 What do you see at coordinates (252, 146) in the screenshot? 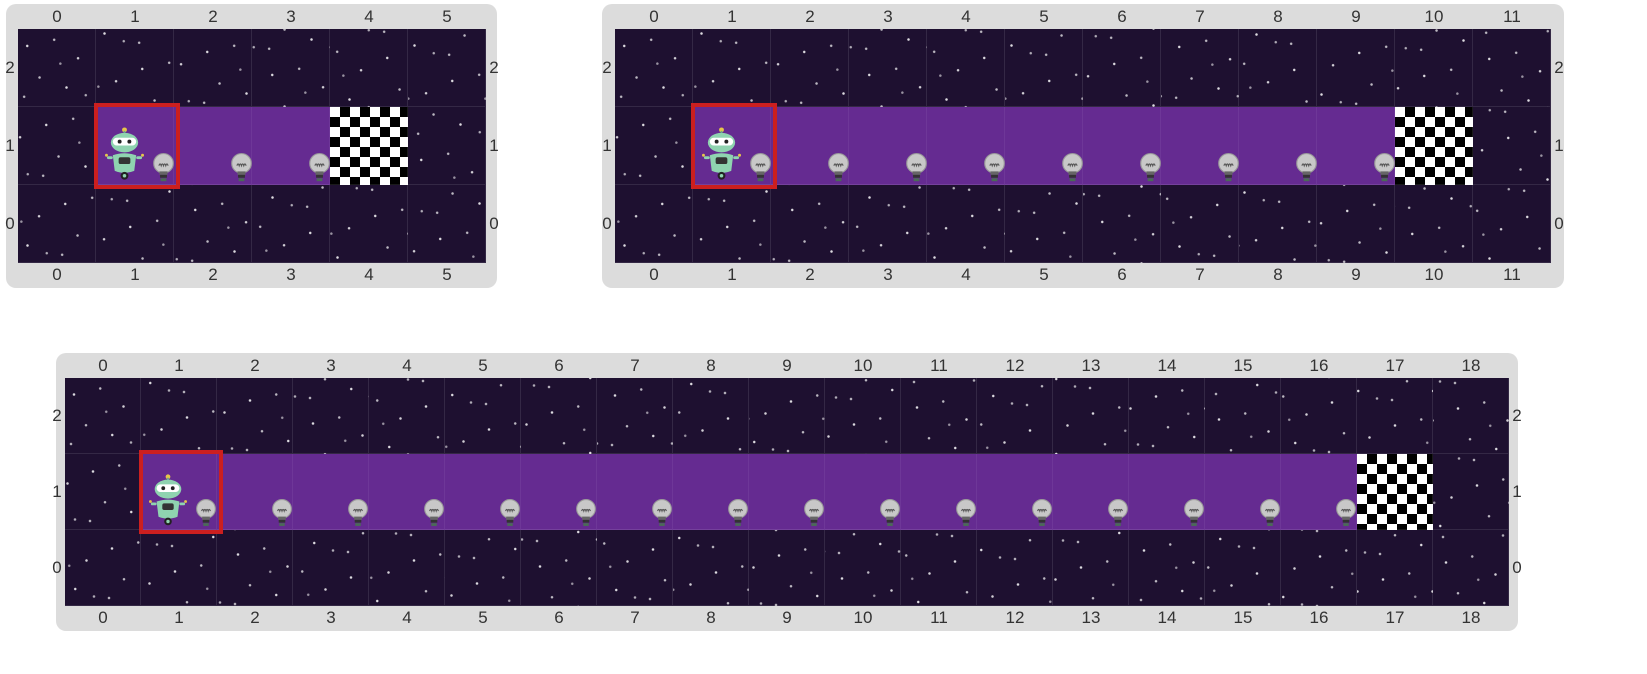
I see `board-grid` at bounding box center [252, 146].